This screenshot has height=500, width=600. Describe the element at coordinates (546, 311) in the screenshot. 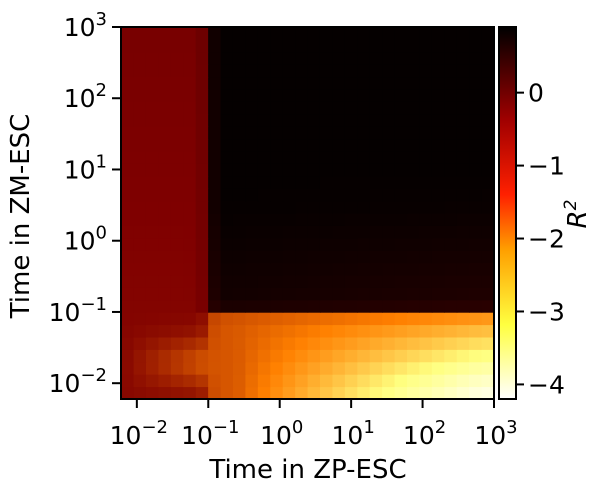

I see `colorbar-tick-label: −3` at that location.